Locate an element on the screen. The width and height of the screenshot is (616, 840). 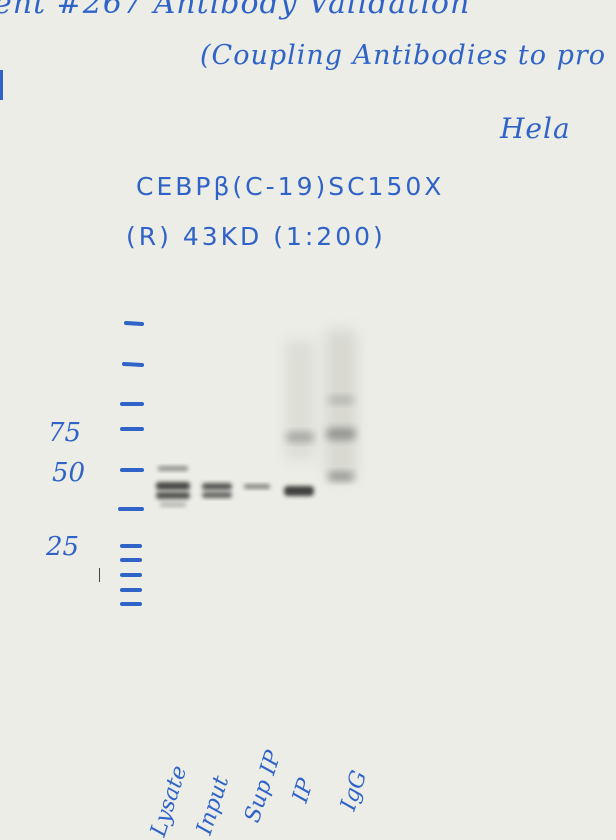
band-ip-main is located at coordinates (299, 491).